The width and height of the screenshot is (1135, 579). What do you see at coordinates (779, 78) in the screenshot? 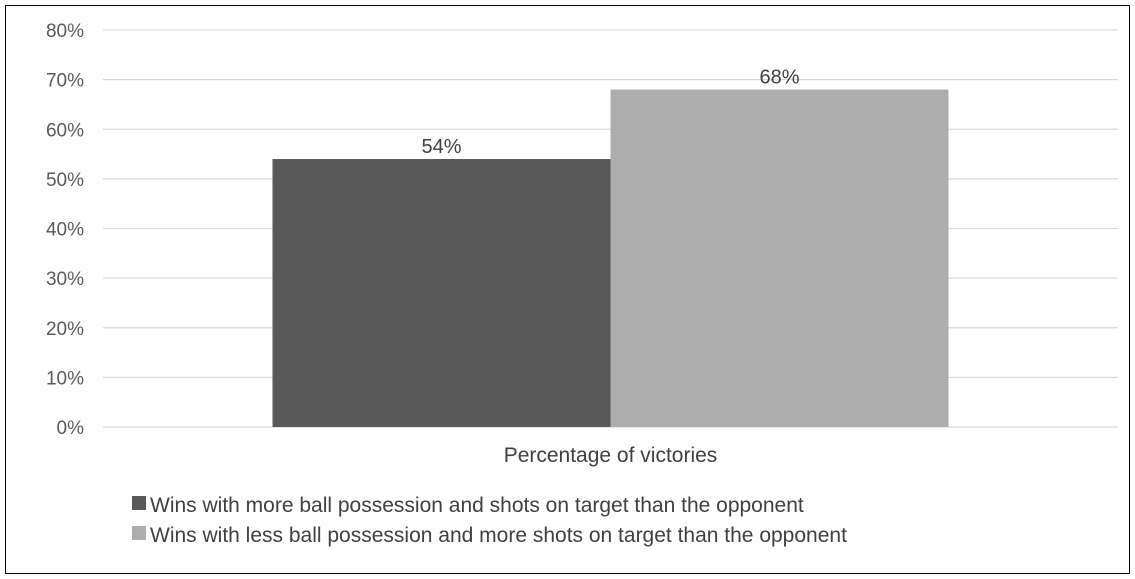
I see `data-label-series-2: 68%` at bounding box center [779, 78].